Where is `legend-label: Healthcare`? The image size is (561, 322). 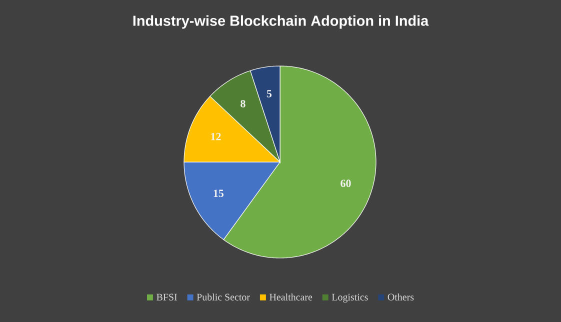 legend-label: Healthcare is located at coordinates (291, 296).